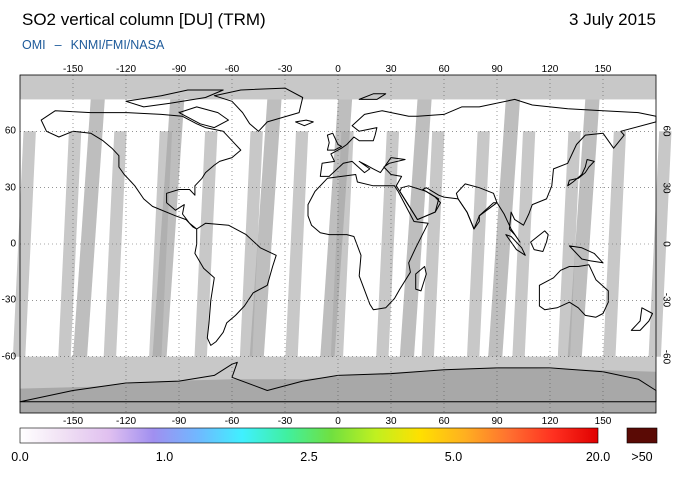 The image size is (676, 480). Describe the element at coordinates (13, 244) in the screenshot. I see `latitude-tick-label: 0` at that location.